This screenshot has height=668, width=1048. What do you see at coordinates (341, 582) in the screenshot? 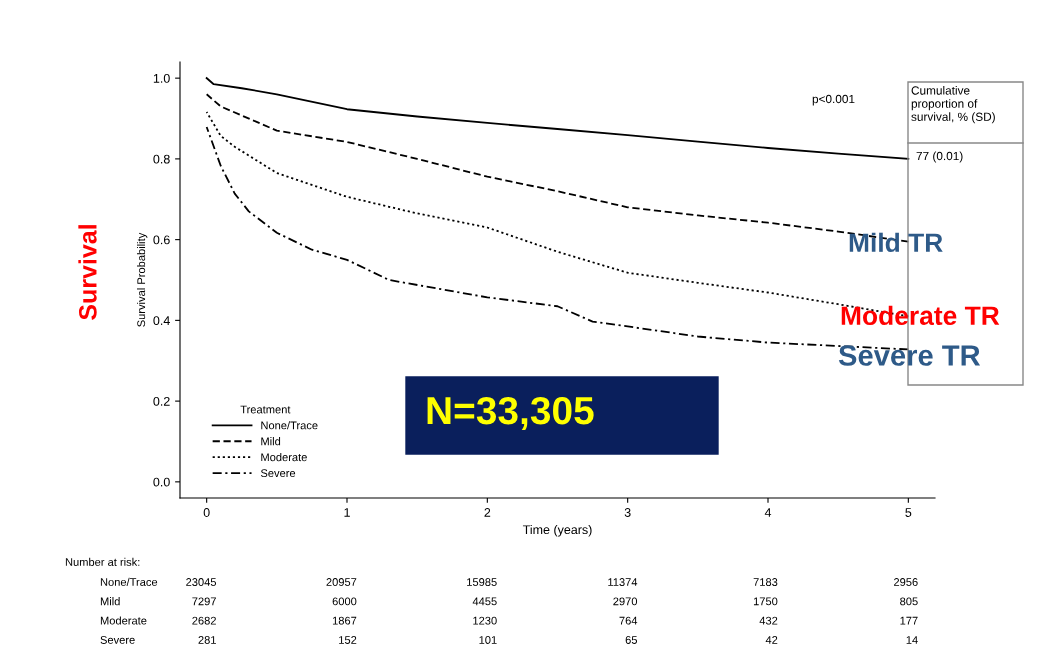
I see `text: 20957` at bounding box center [341, 582].